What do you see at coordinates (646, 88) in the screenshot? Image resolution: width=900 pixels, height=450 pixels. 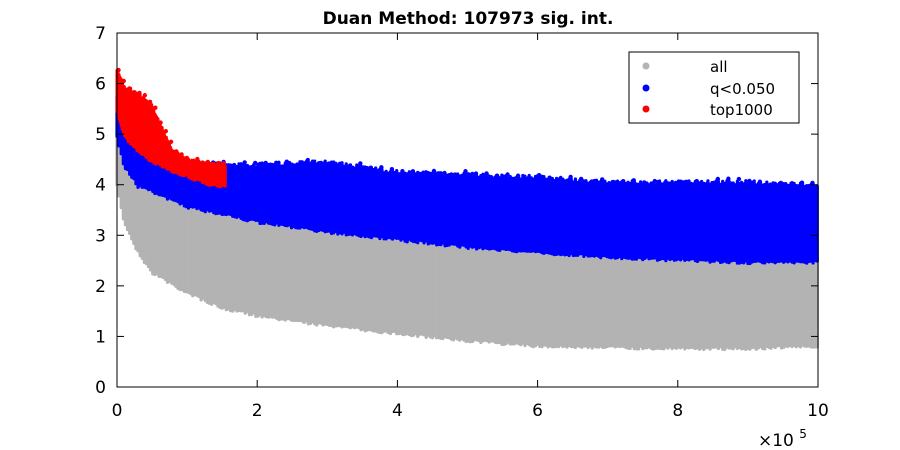 I see `legend-marker-q` at bounding box center [646, 88].